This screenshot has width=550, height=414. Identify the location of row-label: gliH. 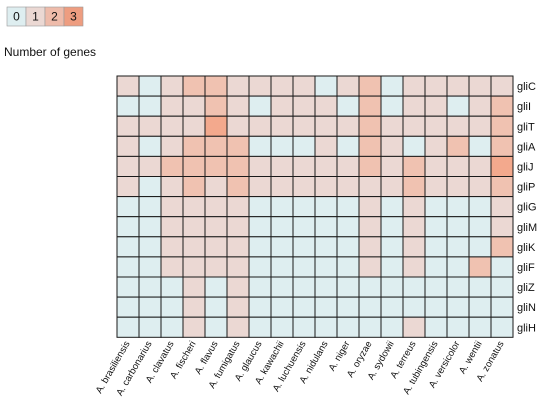
(526, 328).